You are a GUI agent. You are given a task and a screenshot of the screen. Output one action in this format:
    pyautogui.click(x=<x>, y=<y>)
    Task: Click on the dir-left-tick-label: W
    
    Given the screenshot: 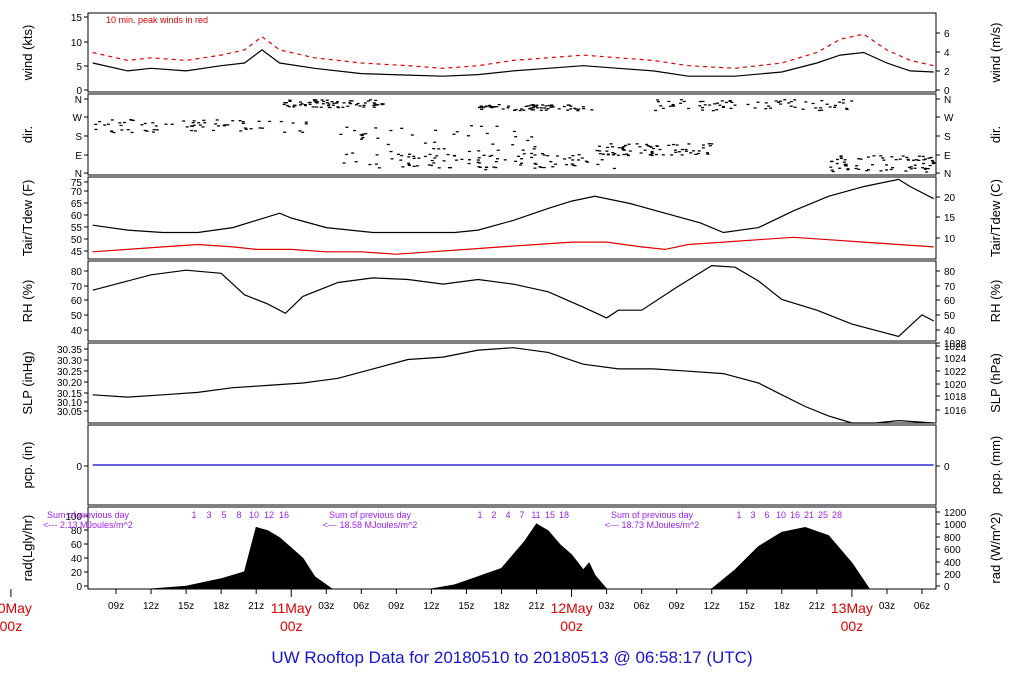 What is the action you would take?
    pyautogui.click(x=78, y=118)
    